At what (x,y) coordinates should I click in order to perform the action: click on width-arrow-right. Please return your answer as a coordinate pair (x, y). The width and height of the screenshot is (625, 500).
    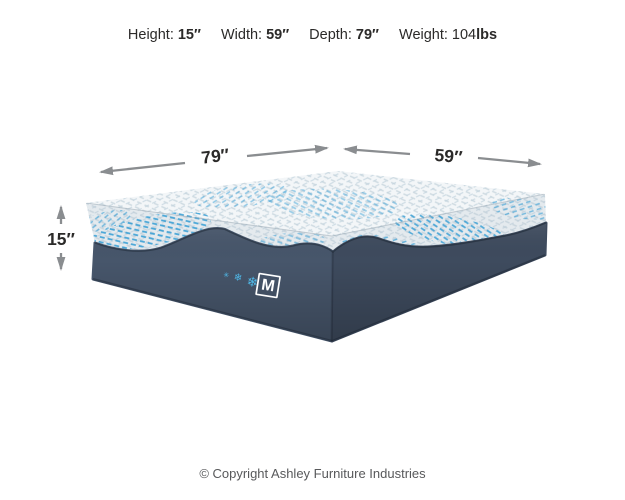
    Looking at the image, I should click on (509, 162).